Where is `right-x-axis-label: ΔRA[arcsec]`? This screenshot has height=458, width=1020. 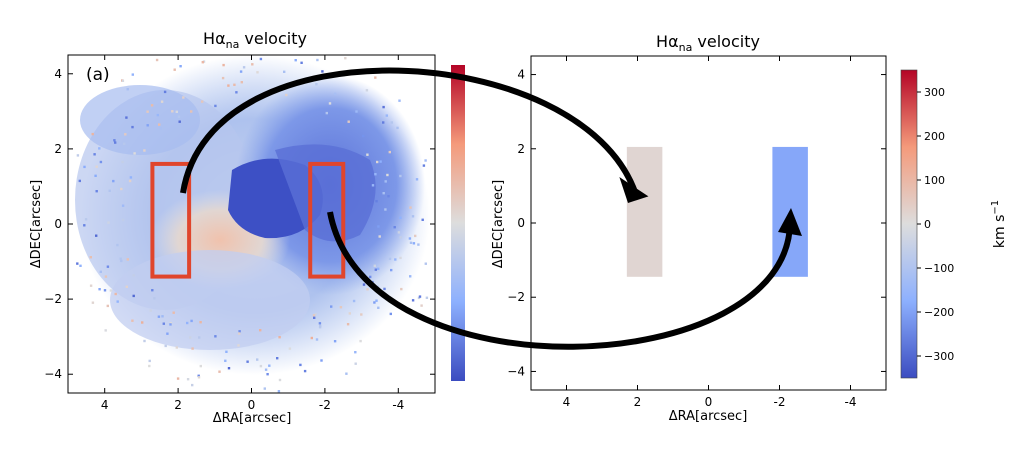 right-x-axis-label: ΔRA[arcsec] is located at coordinates (708, 416).